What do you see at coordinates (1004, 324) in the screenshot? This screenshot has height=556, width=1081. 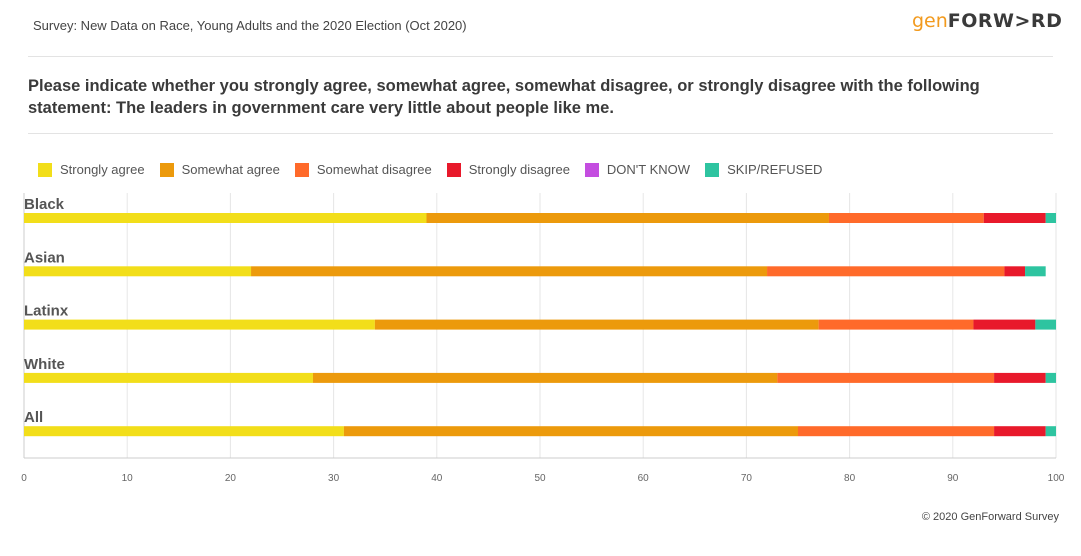 I see `bar-latinx-strongly-disagree` at bounding box center [1004, 324].